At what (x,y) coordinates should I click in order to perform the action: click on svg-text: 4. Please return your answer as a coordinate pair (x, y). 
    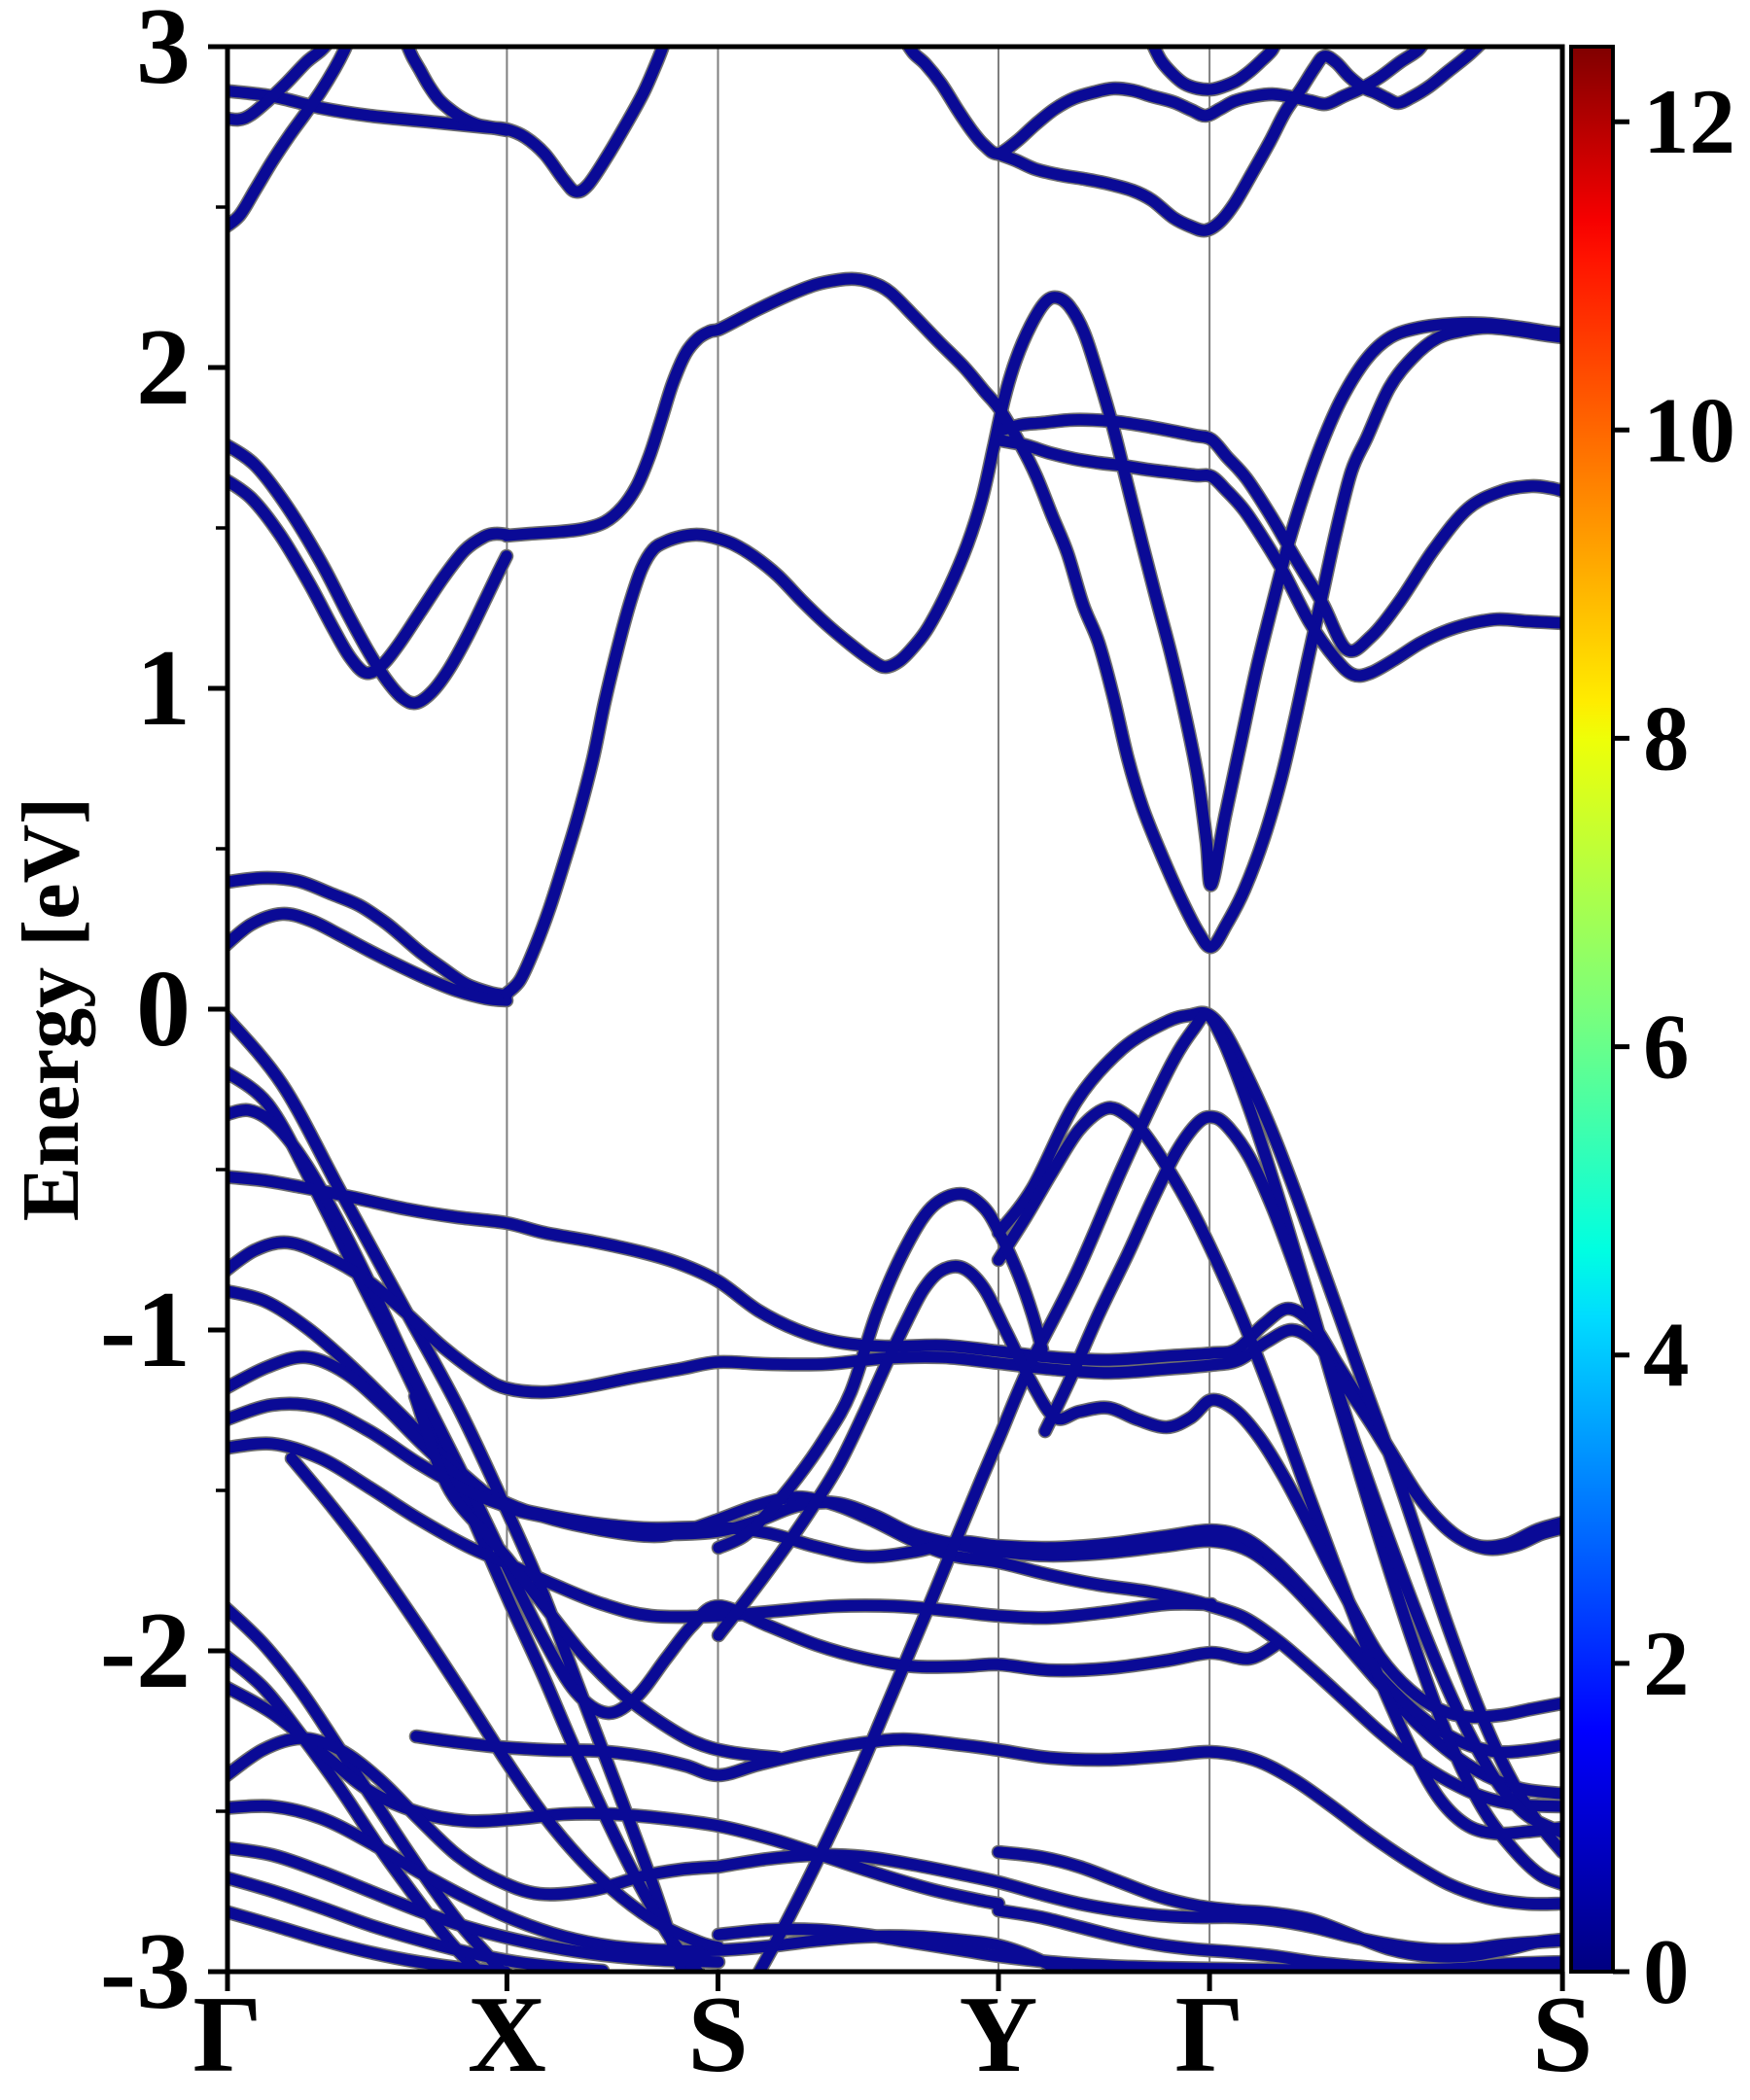
    Looking at the image, I should click on (1666, 1355).